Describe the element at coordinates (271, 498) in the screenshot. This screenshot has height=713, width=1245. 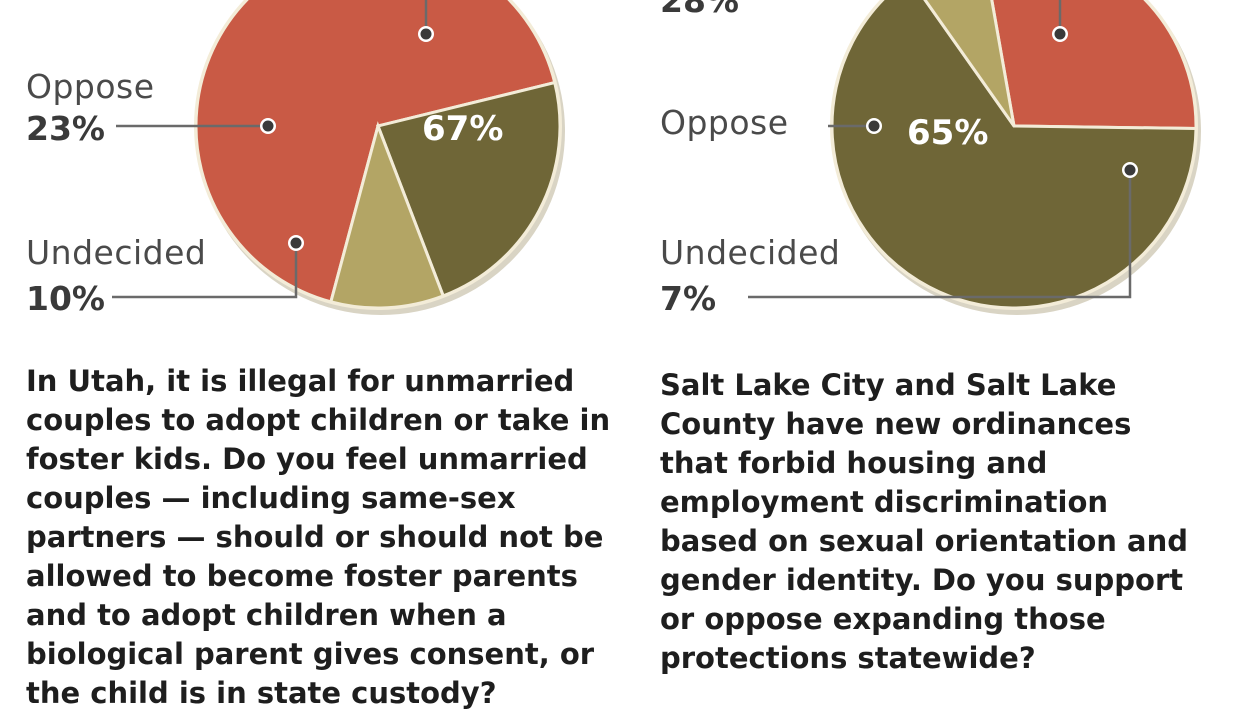
I see `question-line: couples — including same-sex` at that location.